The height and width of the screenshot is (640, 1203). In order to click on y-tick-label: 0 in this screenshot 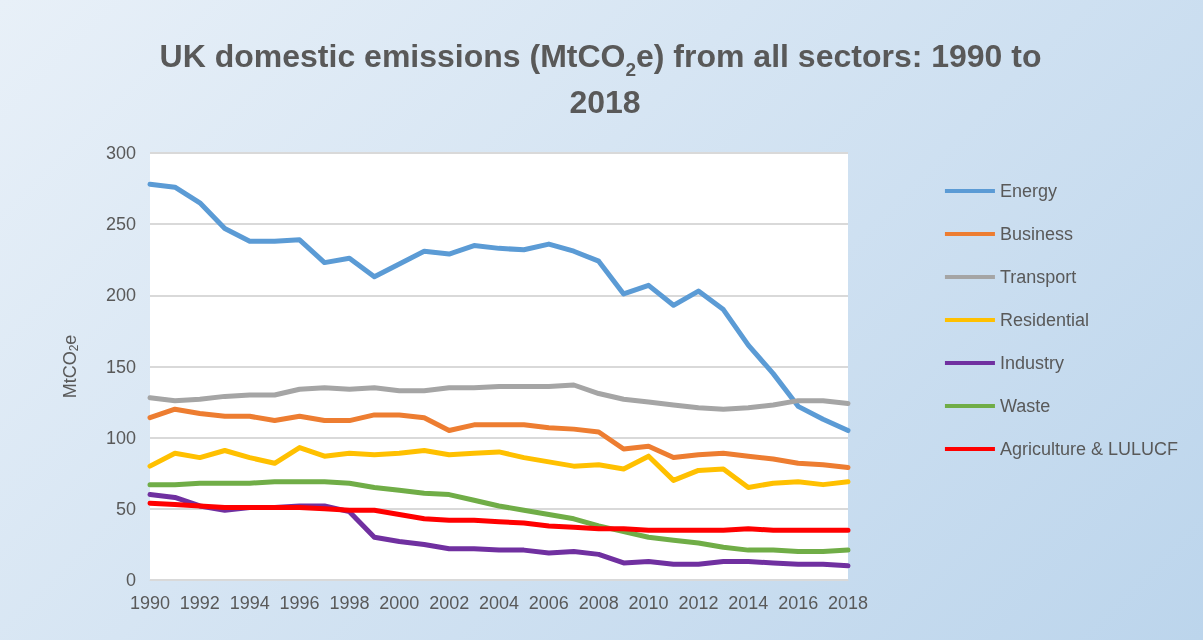, I will do `click(130, 580)`.